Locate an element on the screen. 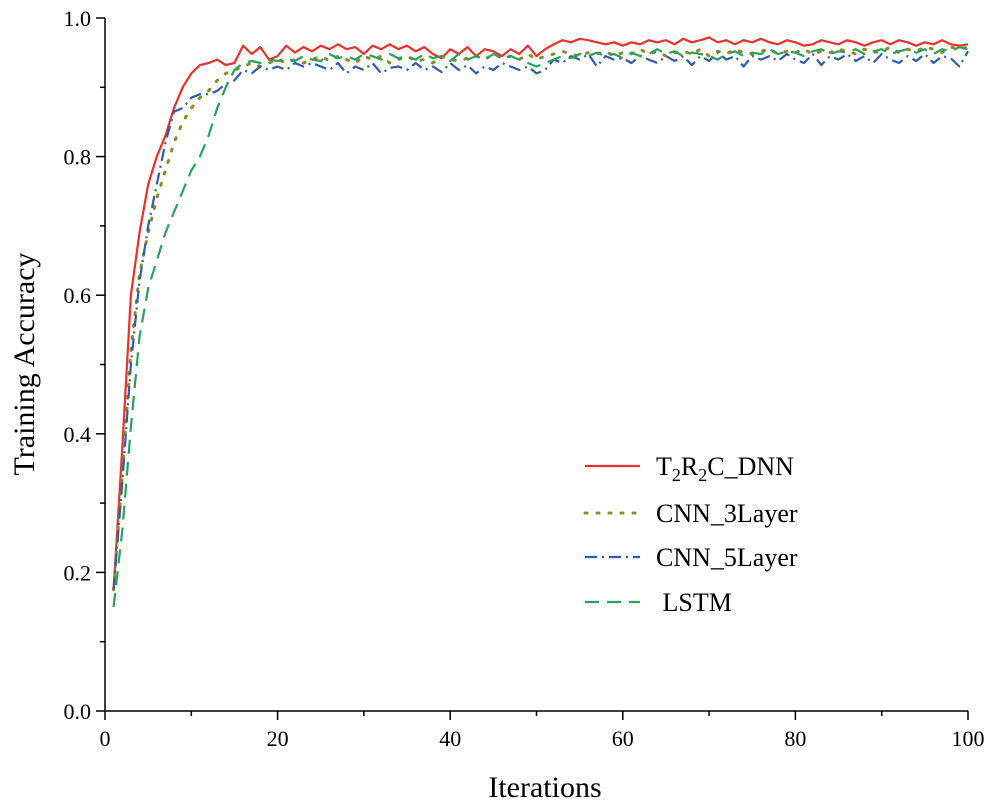  x-tick-label: 80 is located at coordinates (795, 738).